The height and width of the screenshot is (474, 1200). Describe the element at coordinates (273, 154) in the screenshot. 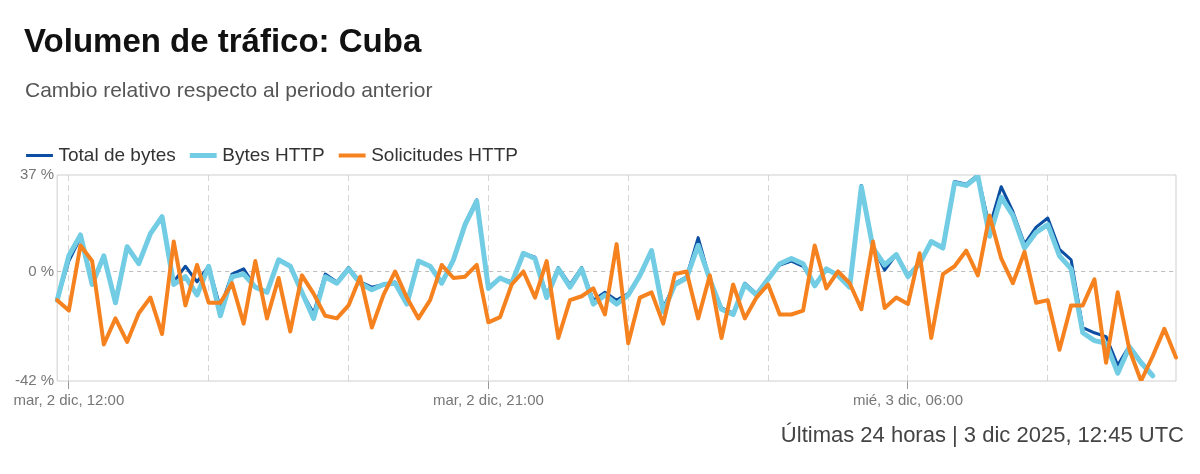

I see `legend-label: Bytes HTTP` at that location.